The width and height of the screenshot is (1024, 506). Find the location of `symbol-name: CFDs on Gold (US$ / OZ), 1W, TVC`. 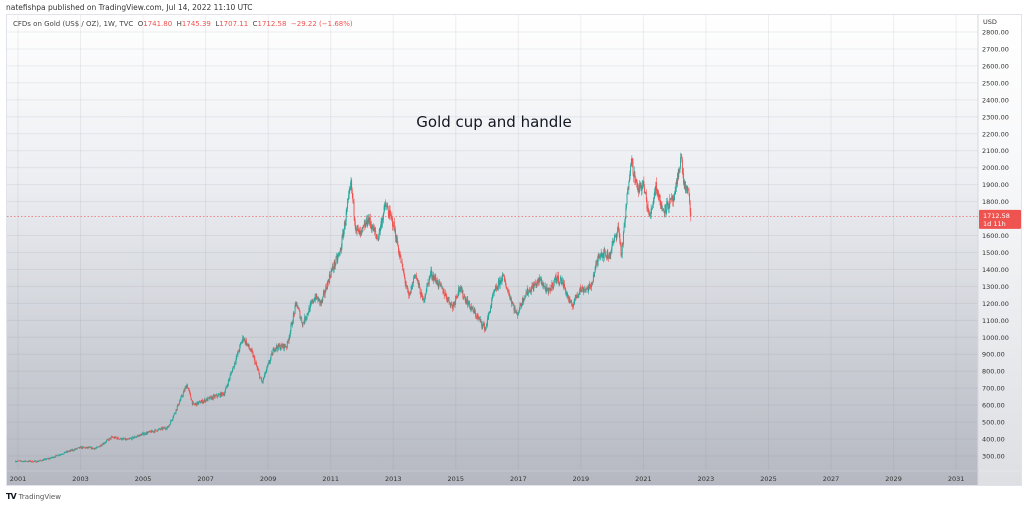

symbol-name: CFDs on Gold (US$ / OZ), 1W, TVC is located at coordinates (73, 24).